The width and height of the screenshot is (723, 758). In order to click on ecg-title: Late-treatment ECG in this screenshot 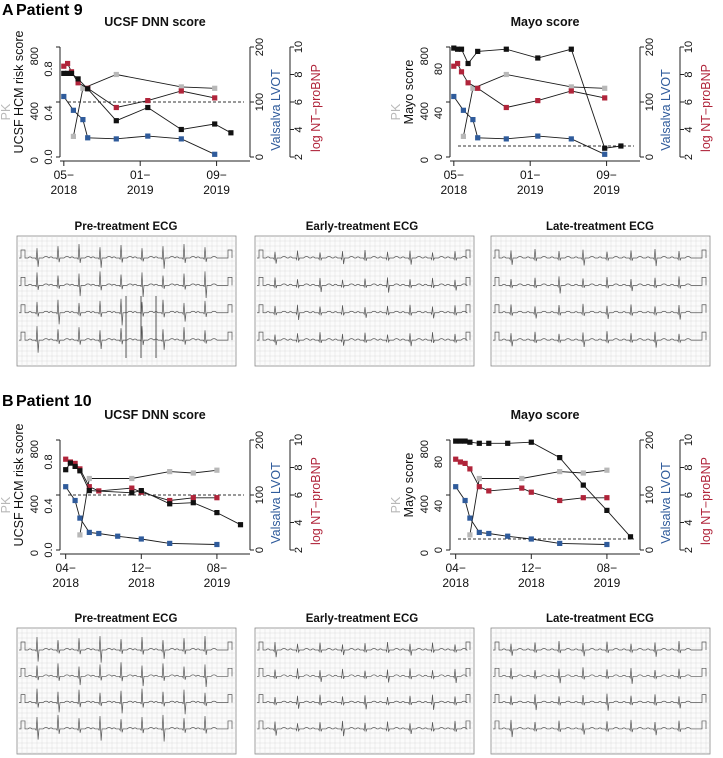, I will do `click(600, 227)`.